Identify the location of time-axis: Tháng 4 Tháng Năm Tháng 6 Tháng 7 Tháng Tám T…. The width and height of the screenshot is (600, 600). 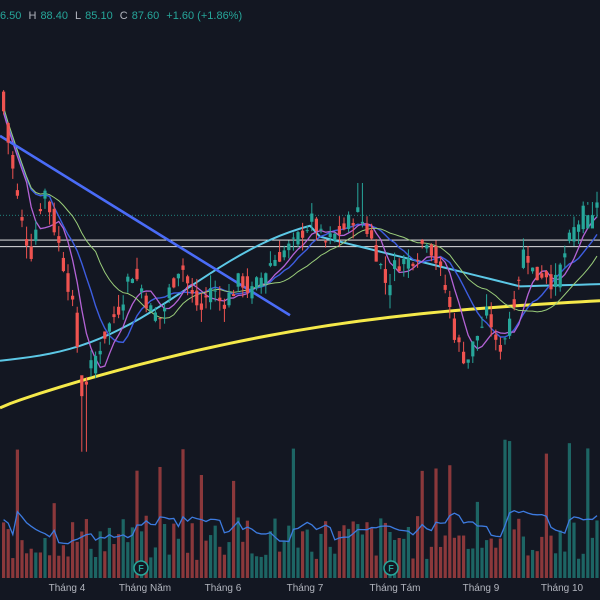
(316, 577).